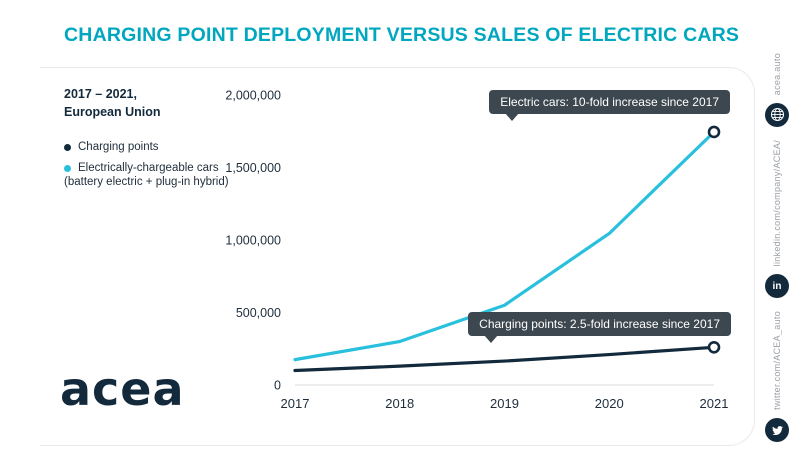  What do you see at coordinates (67, 168) in the screenshot?
I see `electric-cars-dot-icon` at bounding box center [67, 168].